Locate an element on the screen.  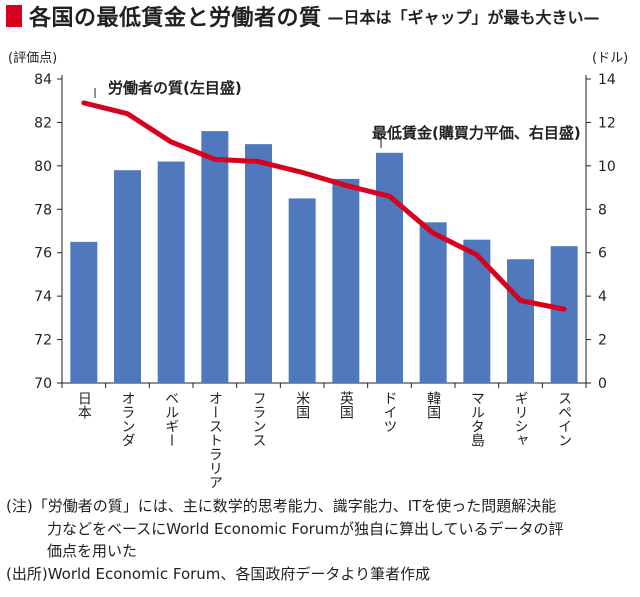
x-tick-label: オランダ is located at coordinates (128, 419).